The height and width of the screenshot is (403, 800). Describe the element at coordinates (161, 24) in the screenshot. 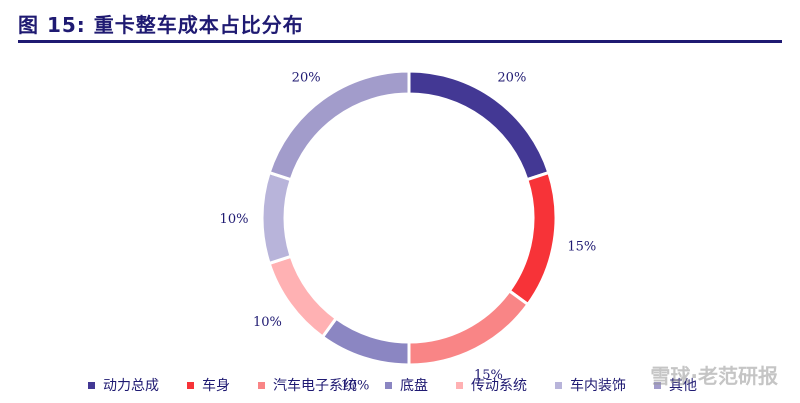

I see `chart-title: 图 15: 重卡整车成本占比分布` at that location.